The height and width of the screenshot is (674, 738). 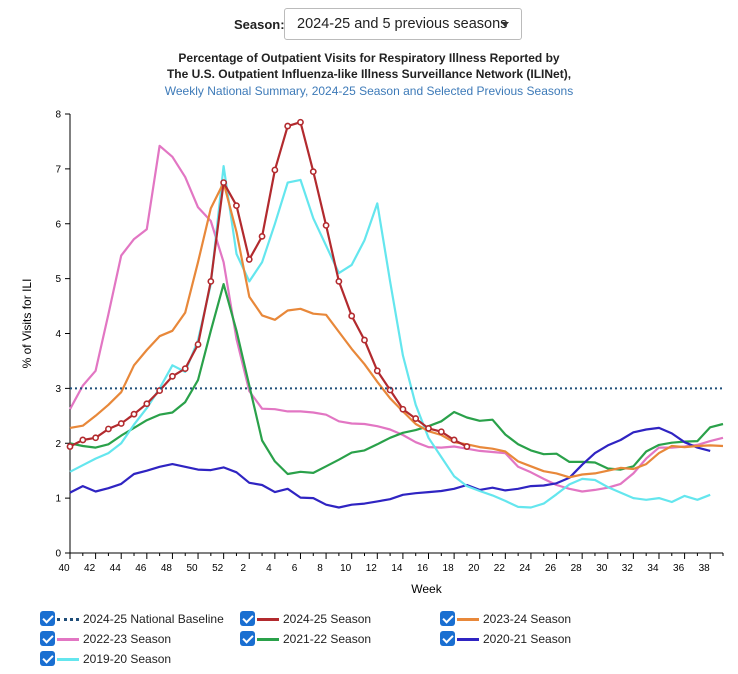 What do you see at coordinates (653, 568) in the screenshot?
I see `x-tick-label: 34` at bounding box center [653, 568].